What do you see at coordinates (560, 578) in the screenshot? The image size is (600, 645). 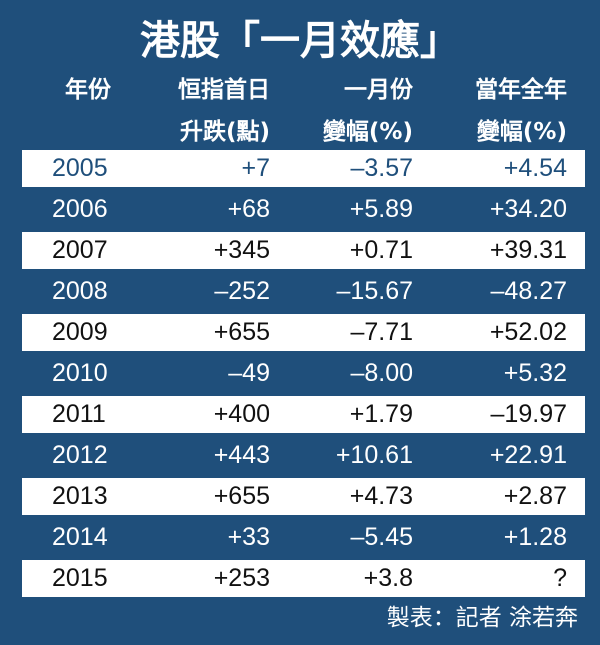 I see `cell: ?` at bounding box center [560, 578].